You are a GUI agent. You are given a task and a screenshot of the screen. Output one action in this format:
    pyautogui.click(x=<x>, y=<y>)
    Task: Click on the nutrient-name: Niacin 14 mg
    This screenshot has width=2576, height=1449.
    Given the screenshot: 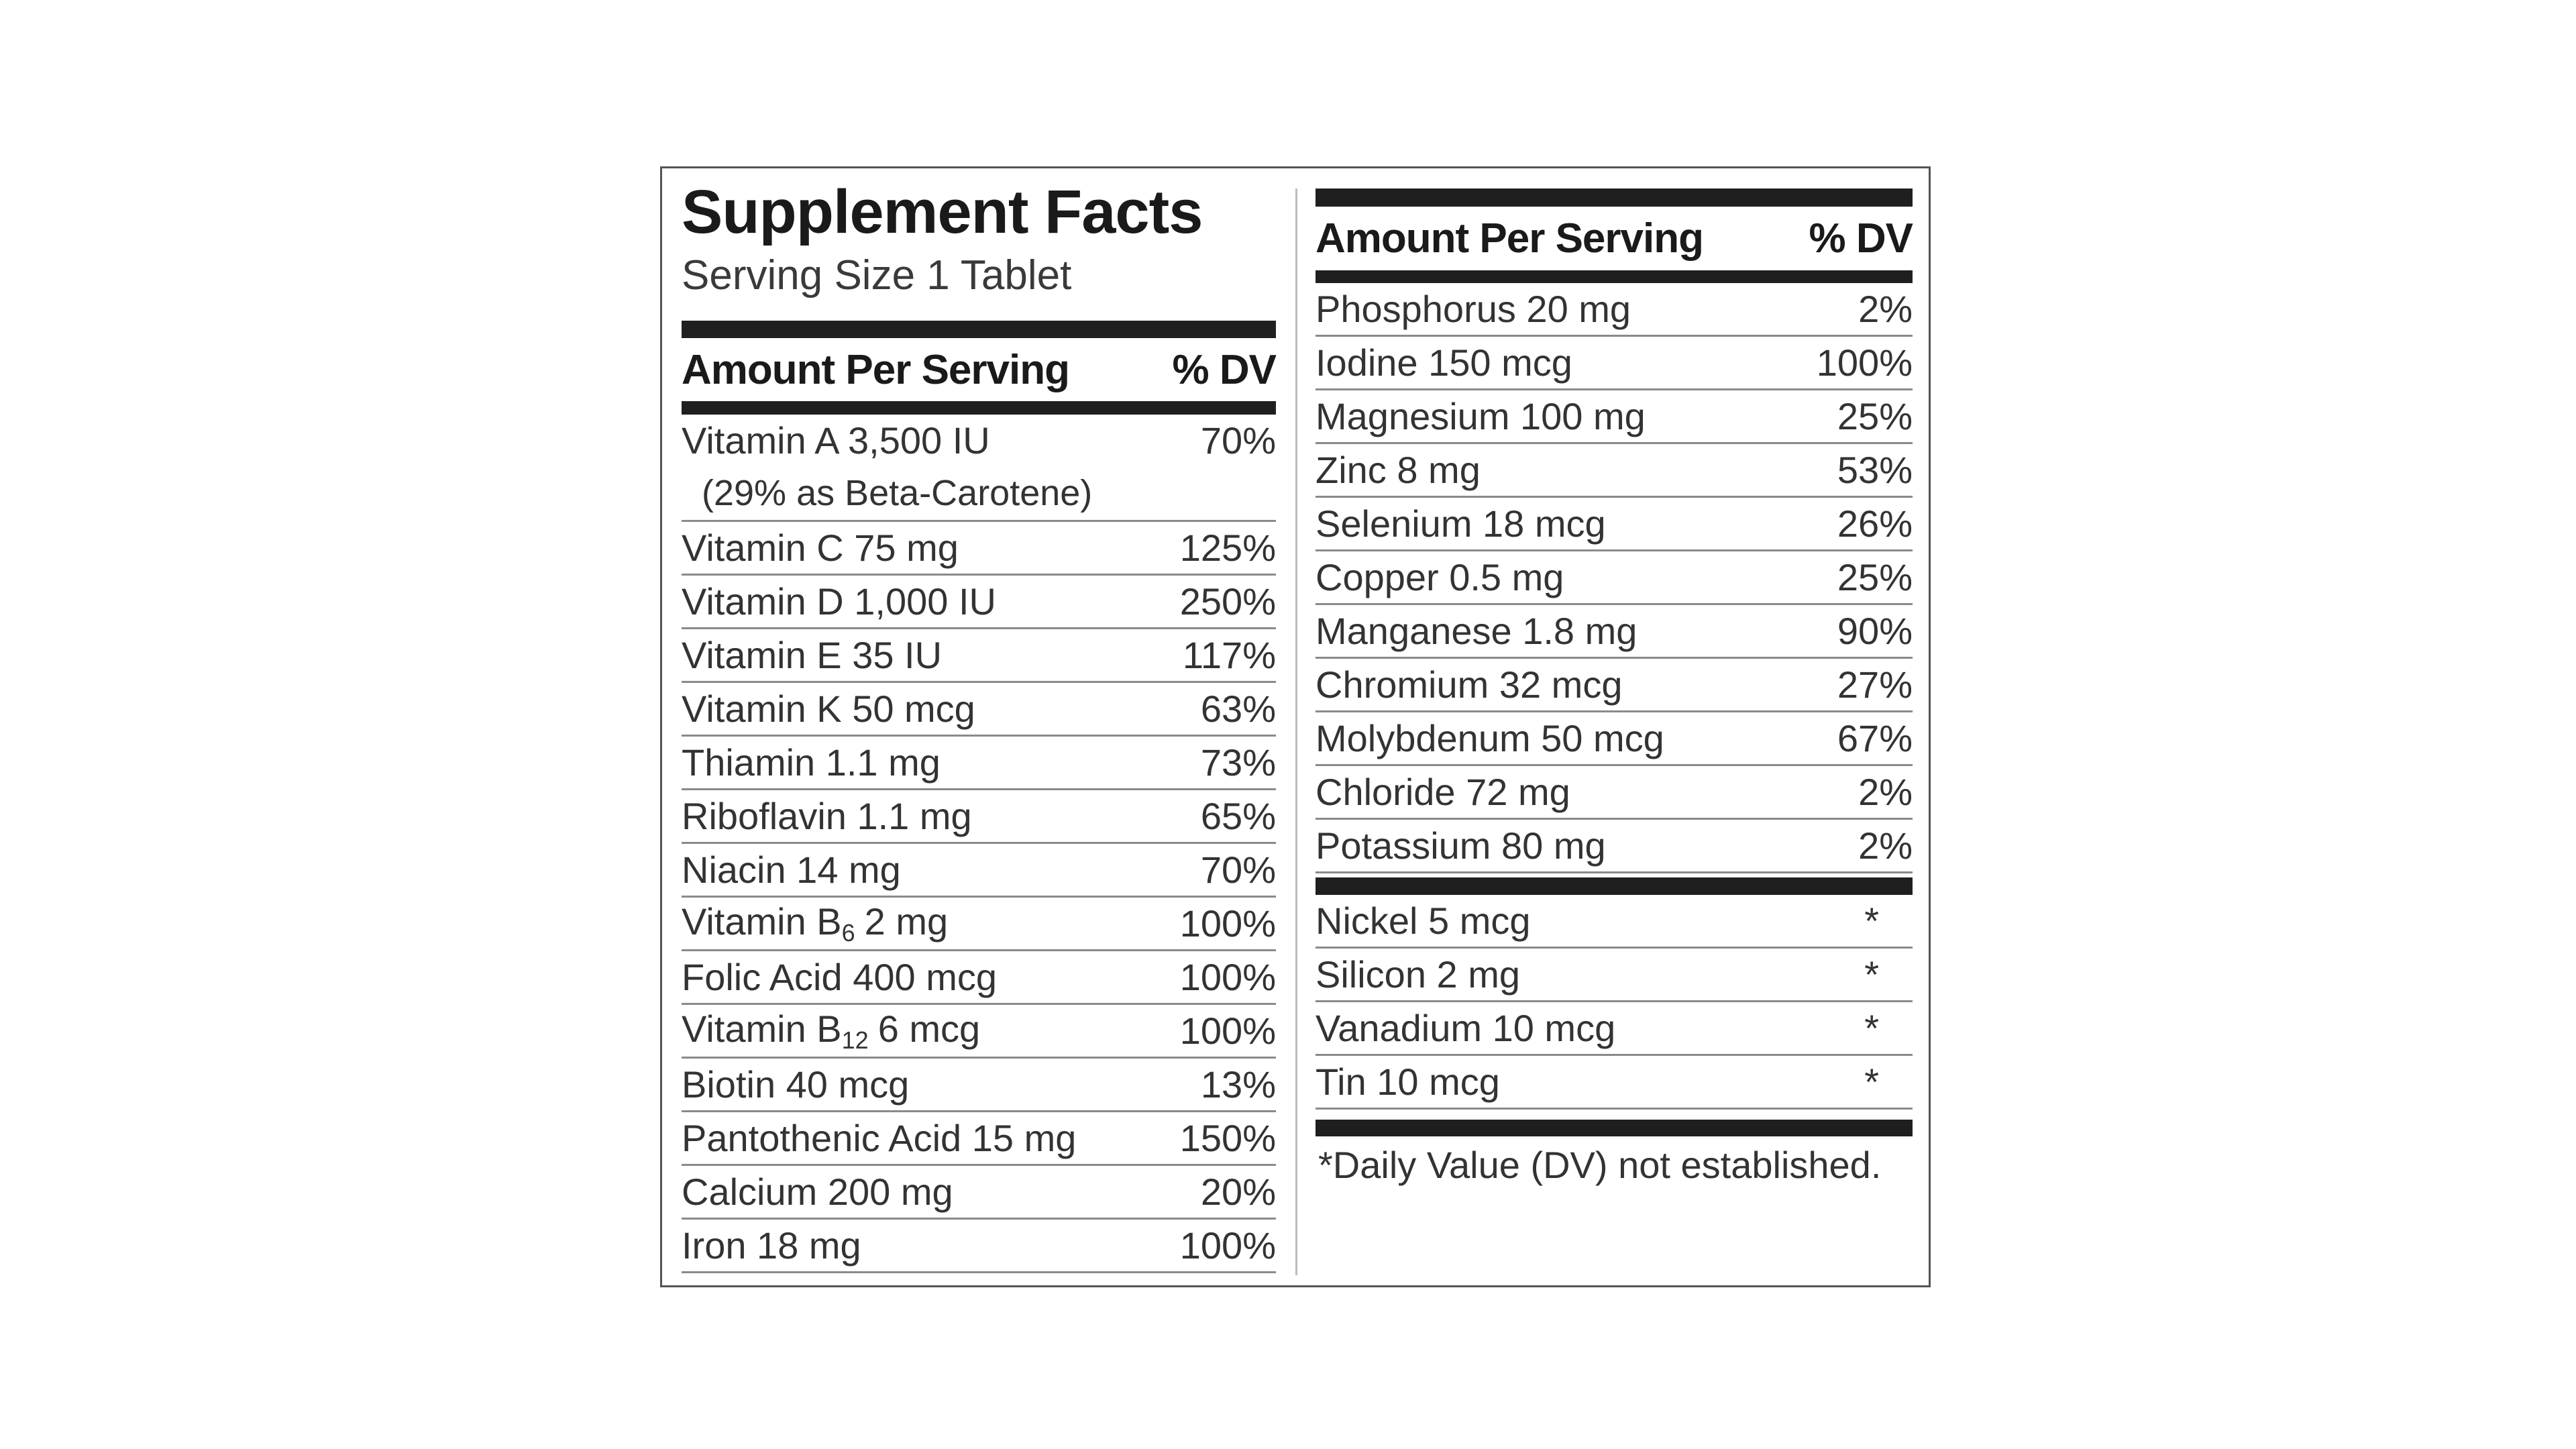 What is the action you would take?
    pyautogui.click(x=791, y=870)
    